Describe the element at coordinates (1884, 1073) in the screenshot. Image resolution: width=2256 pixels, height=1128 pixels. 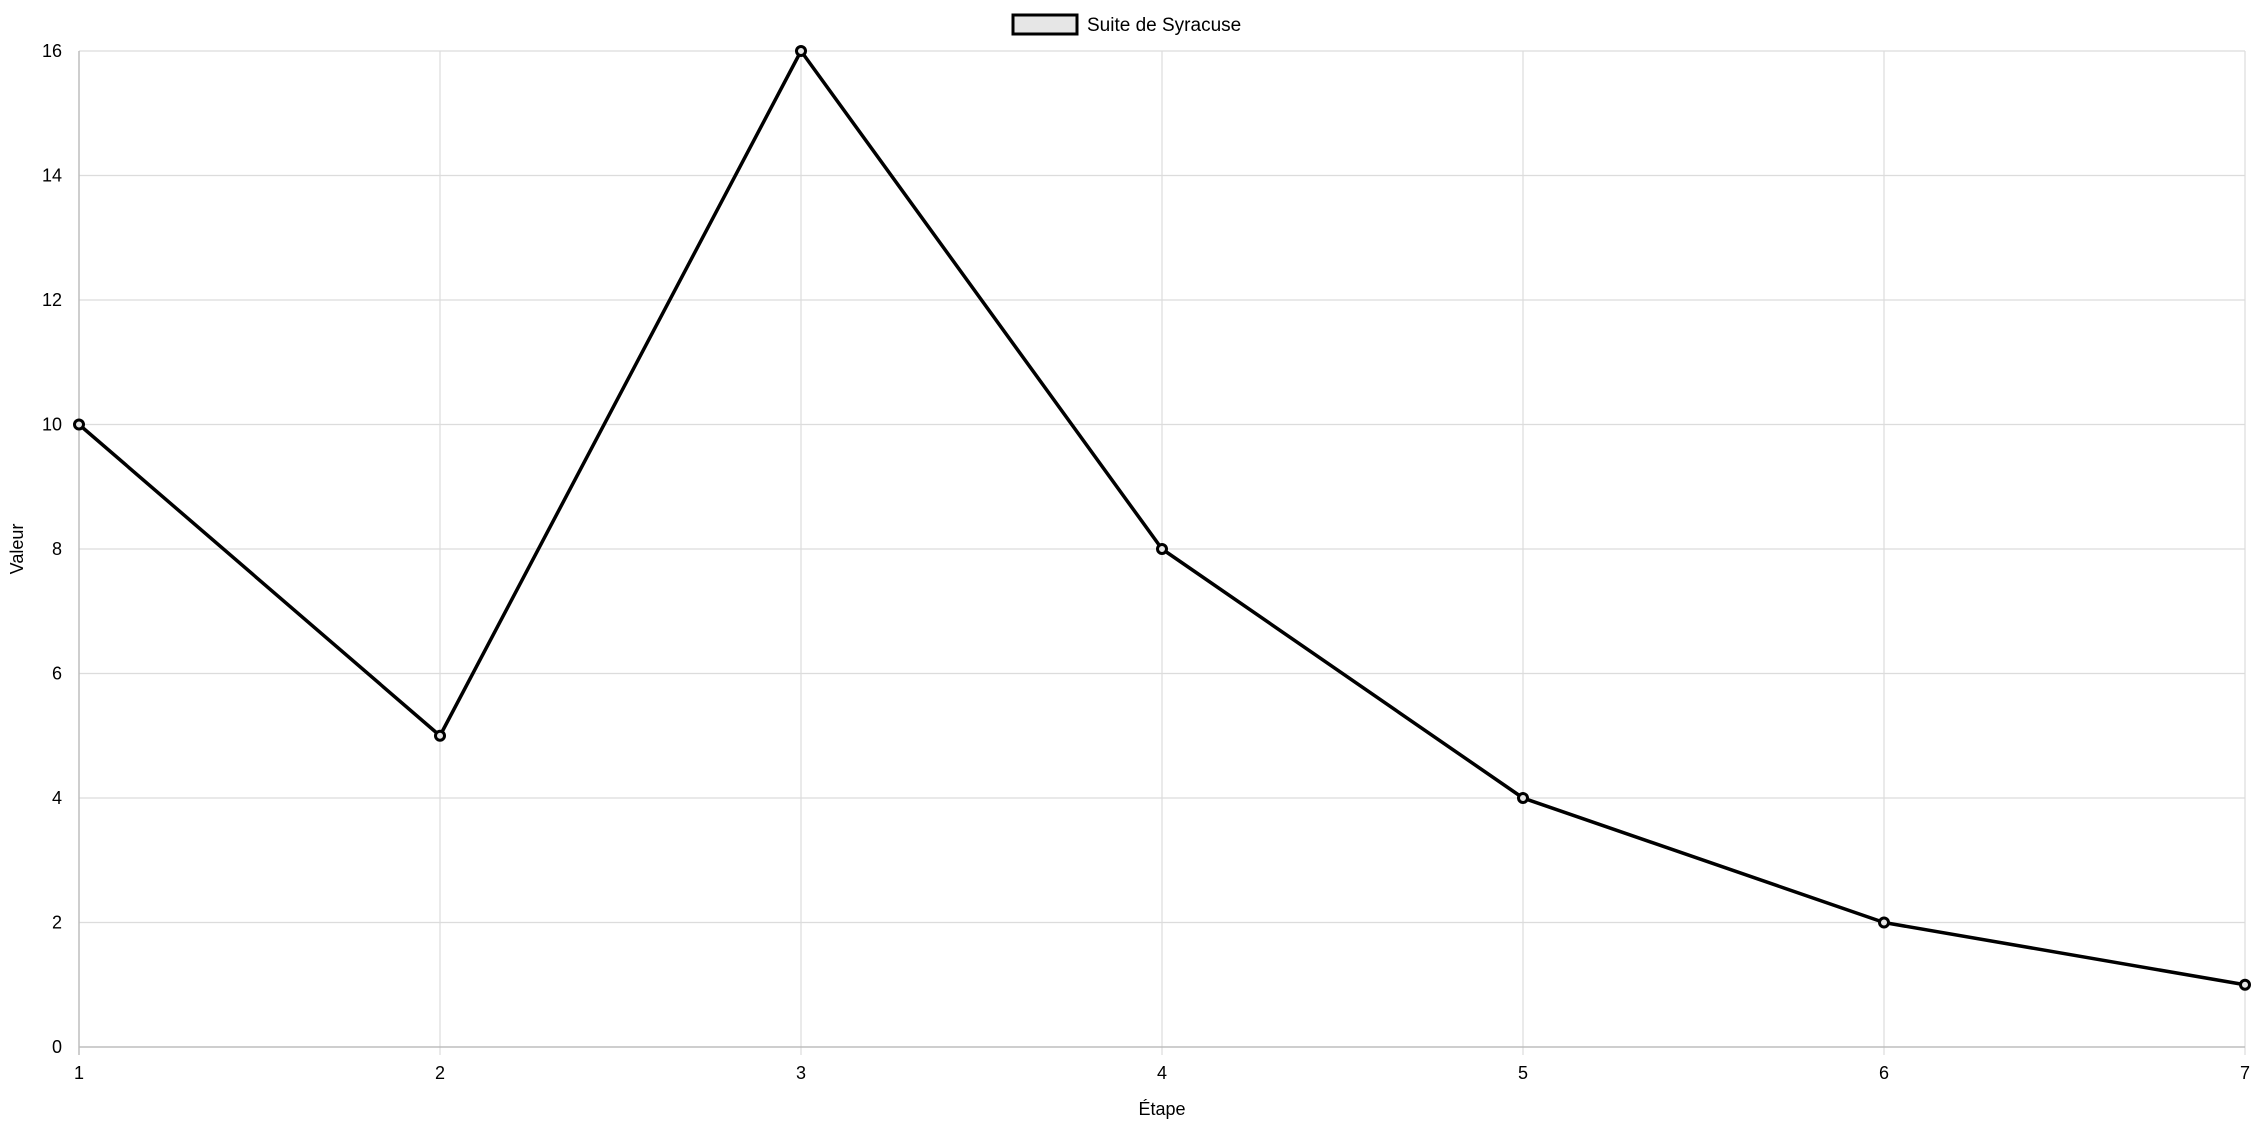
I see `x-tick-label: 6` at that location.